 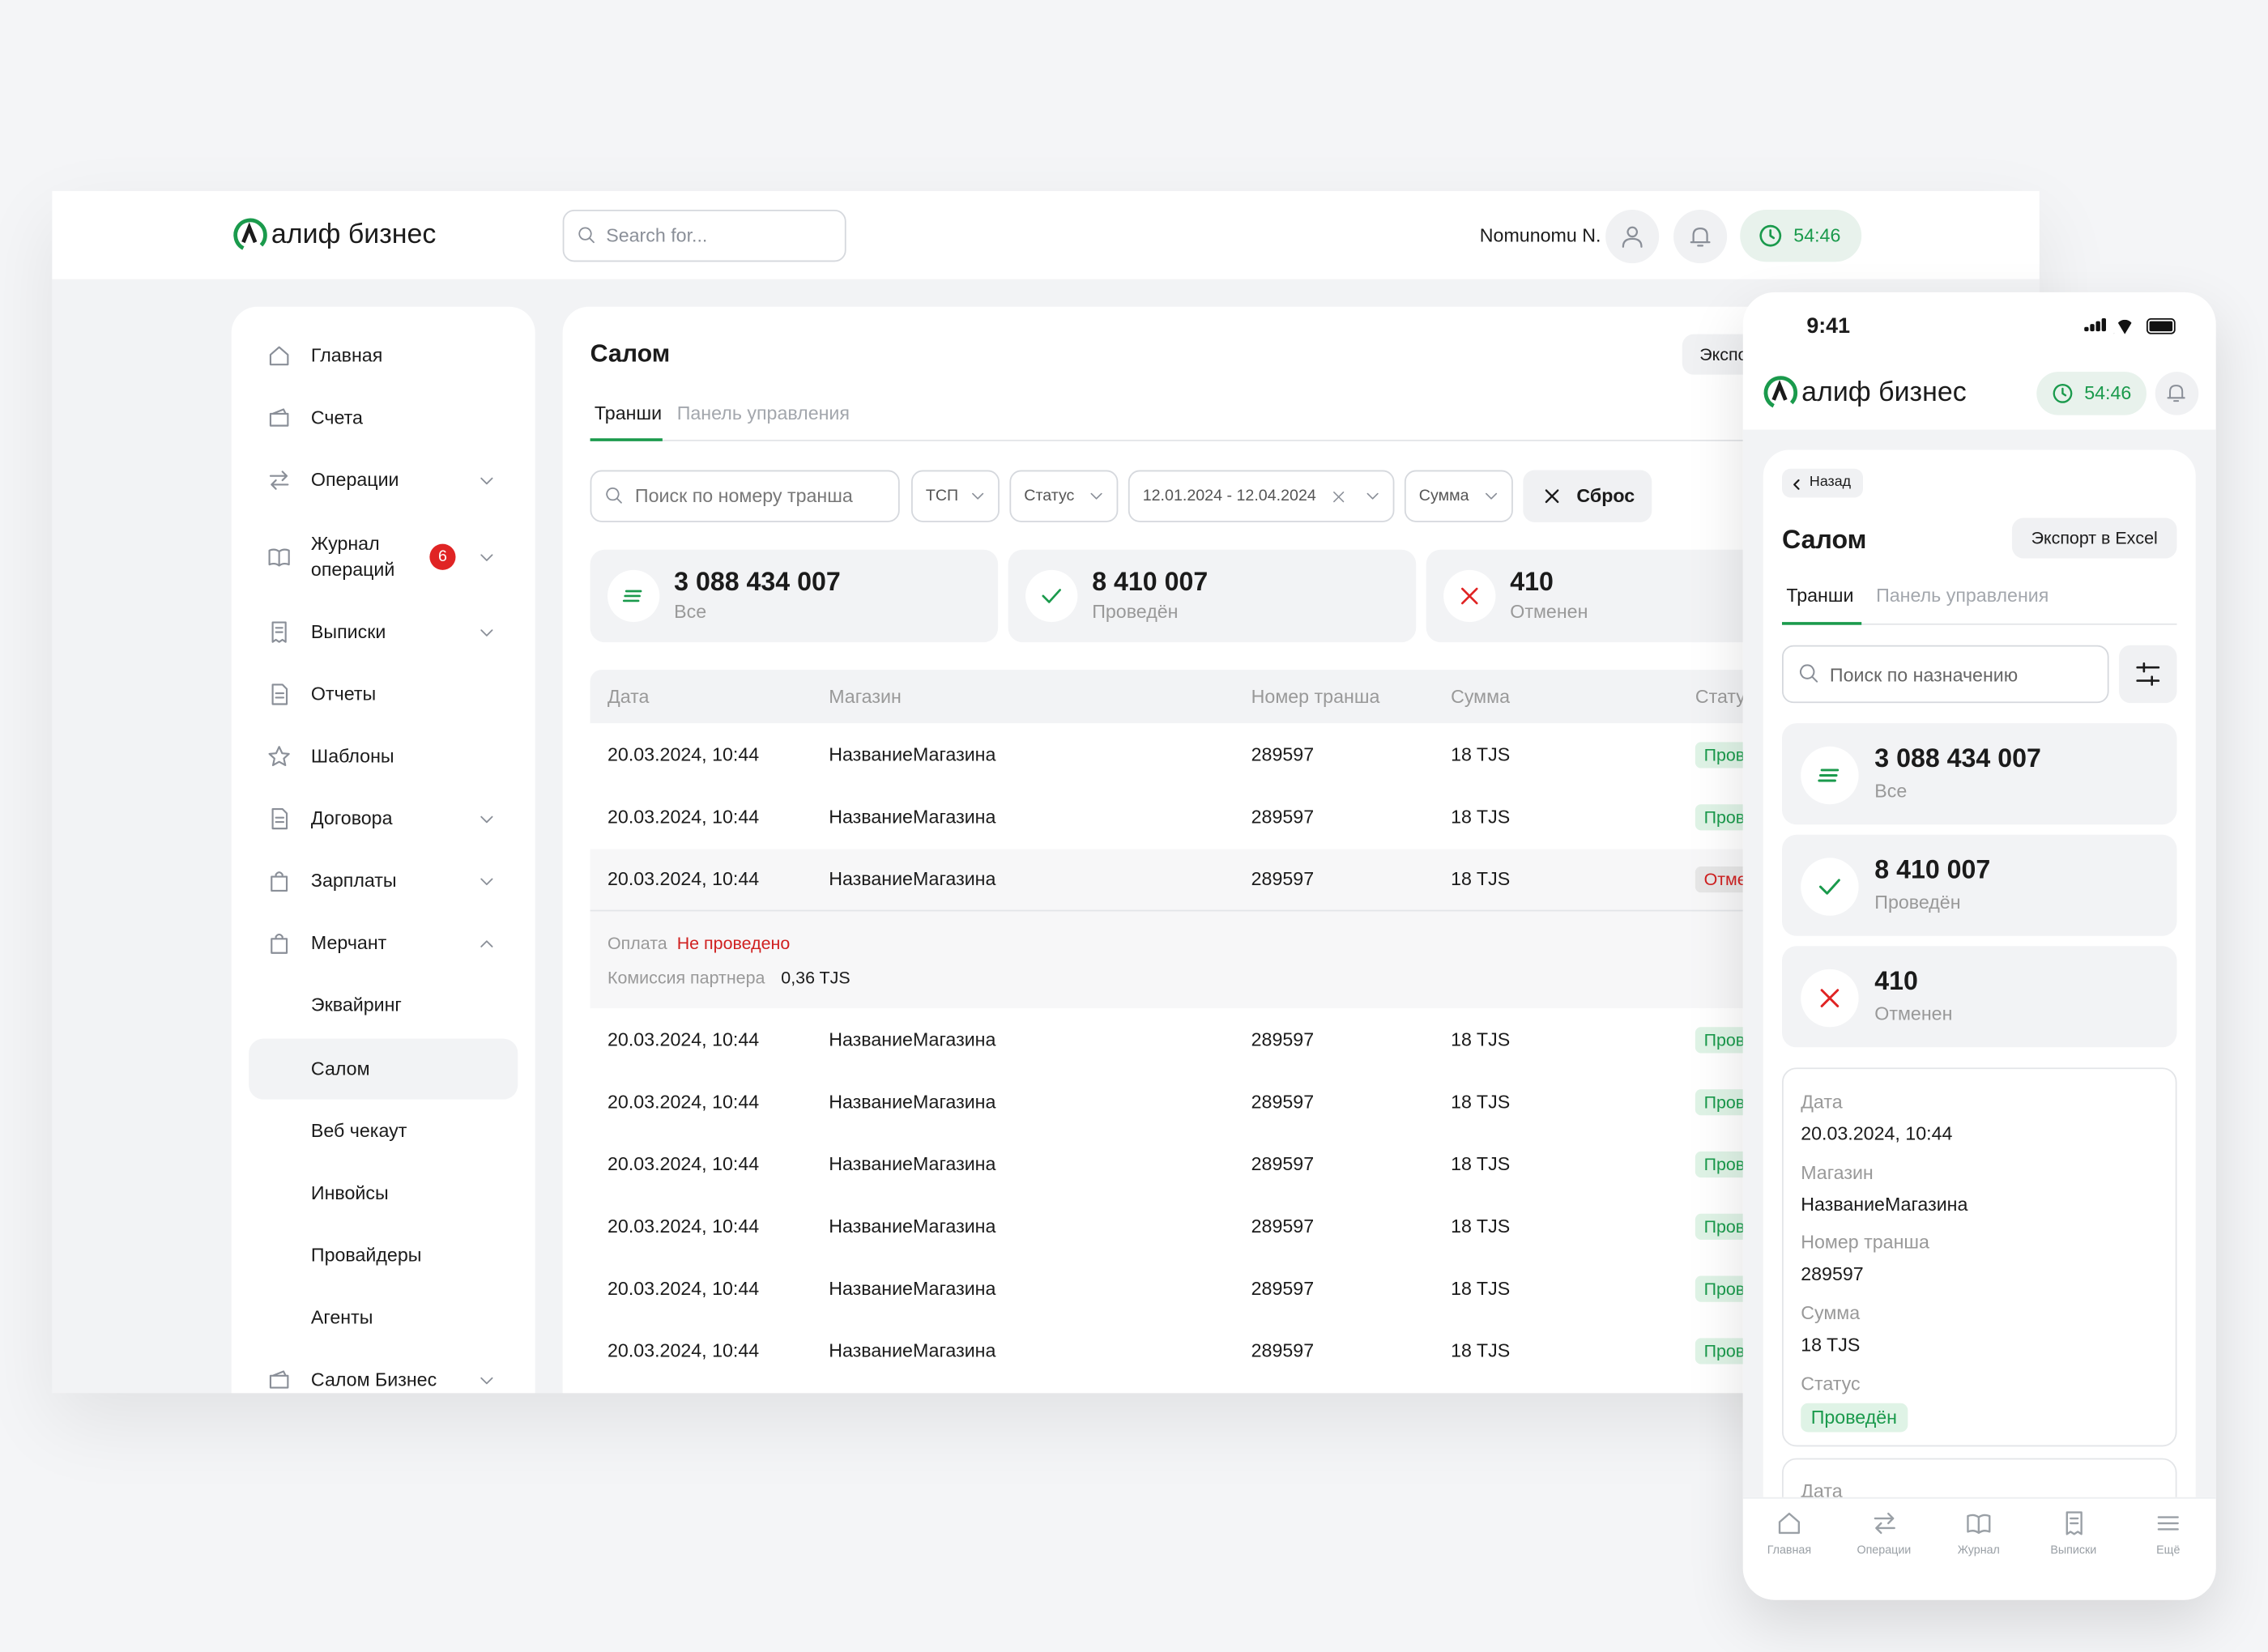 I want to click on detail-label: Дата, so click(x=1822, y=1488).